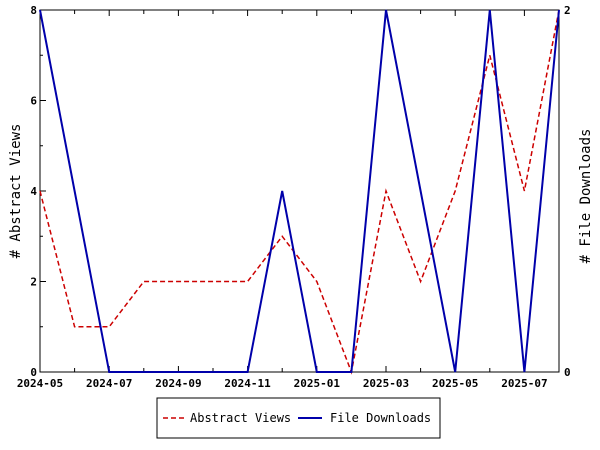 The image size is (600, 450). I want to click on y-right-tick-labels: 02, so click(567, 191).